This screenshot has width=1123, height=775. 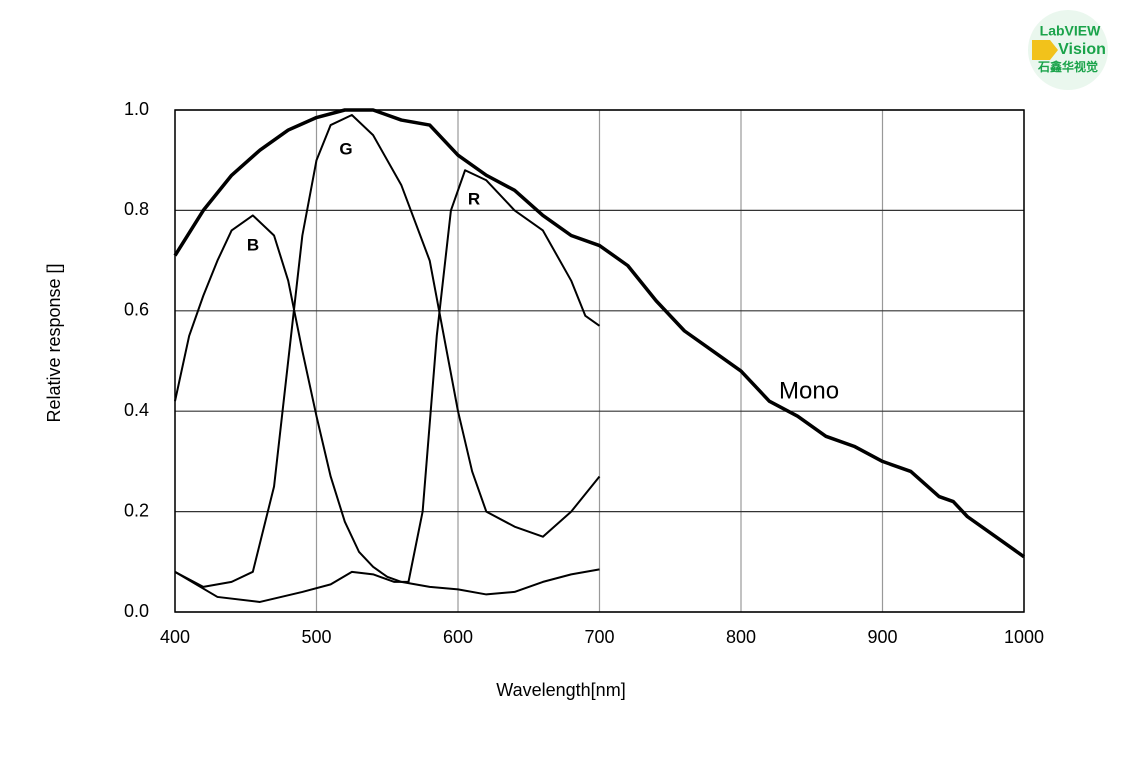 I want to click on logo-badge, so click(x=1068, y=50).